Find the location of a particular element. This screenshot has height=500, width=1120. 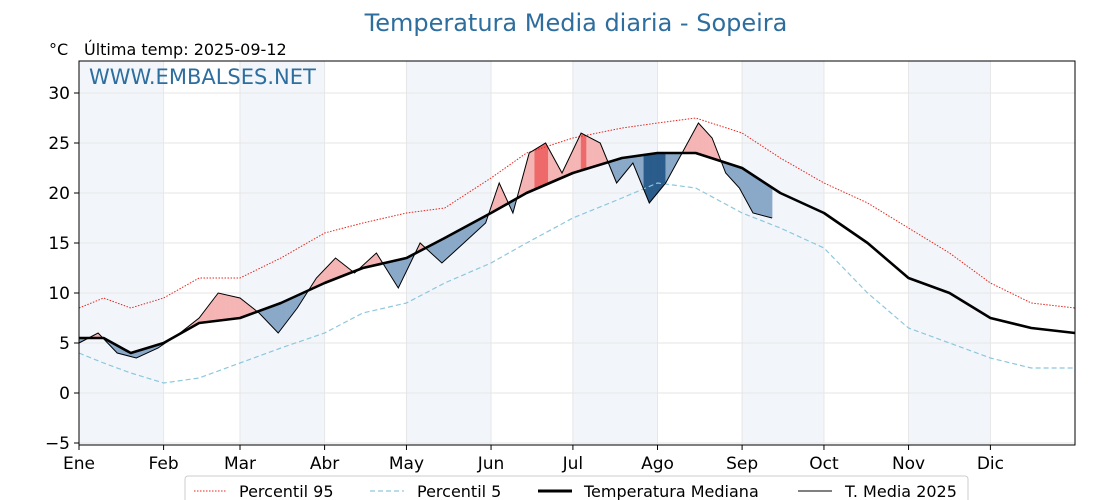

watermark: WWW.EMBALSES.NET is located at coordinates (202, 77).